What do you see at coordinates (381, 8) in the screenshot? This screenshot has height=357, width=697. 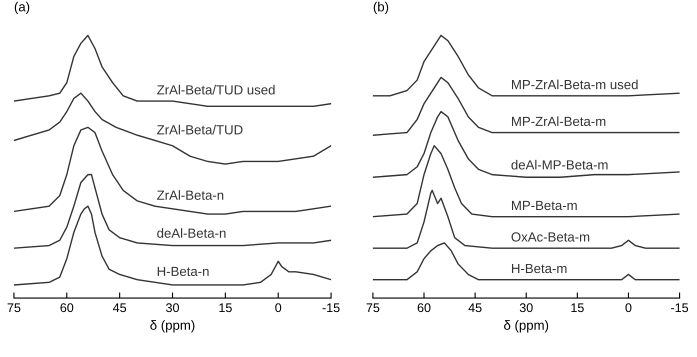 I see `chart-title: (b)` at bounding box center [381, 8].